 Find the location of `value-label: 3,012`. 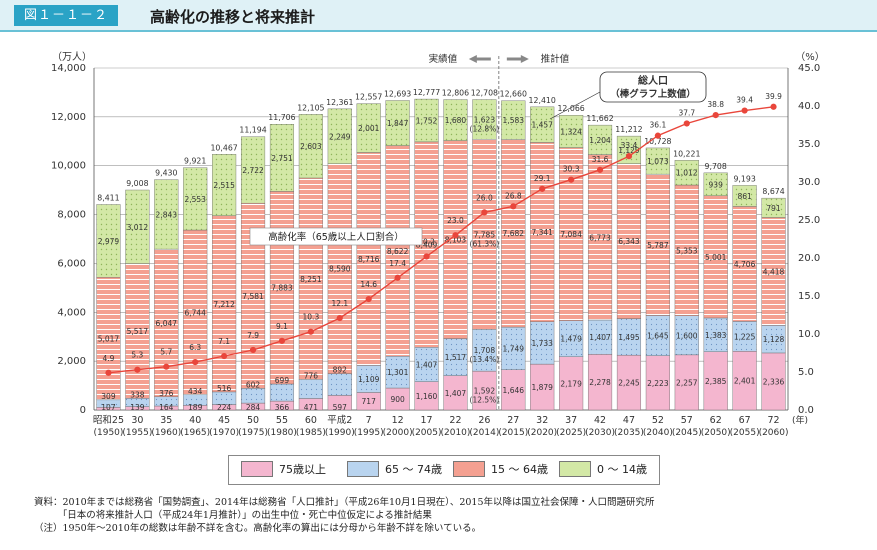

value-label: 3,012 is located at coordinates (138, 227).